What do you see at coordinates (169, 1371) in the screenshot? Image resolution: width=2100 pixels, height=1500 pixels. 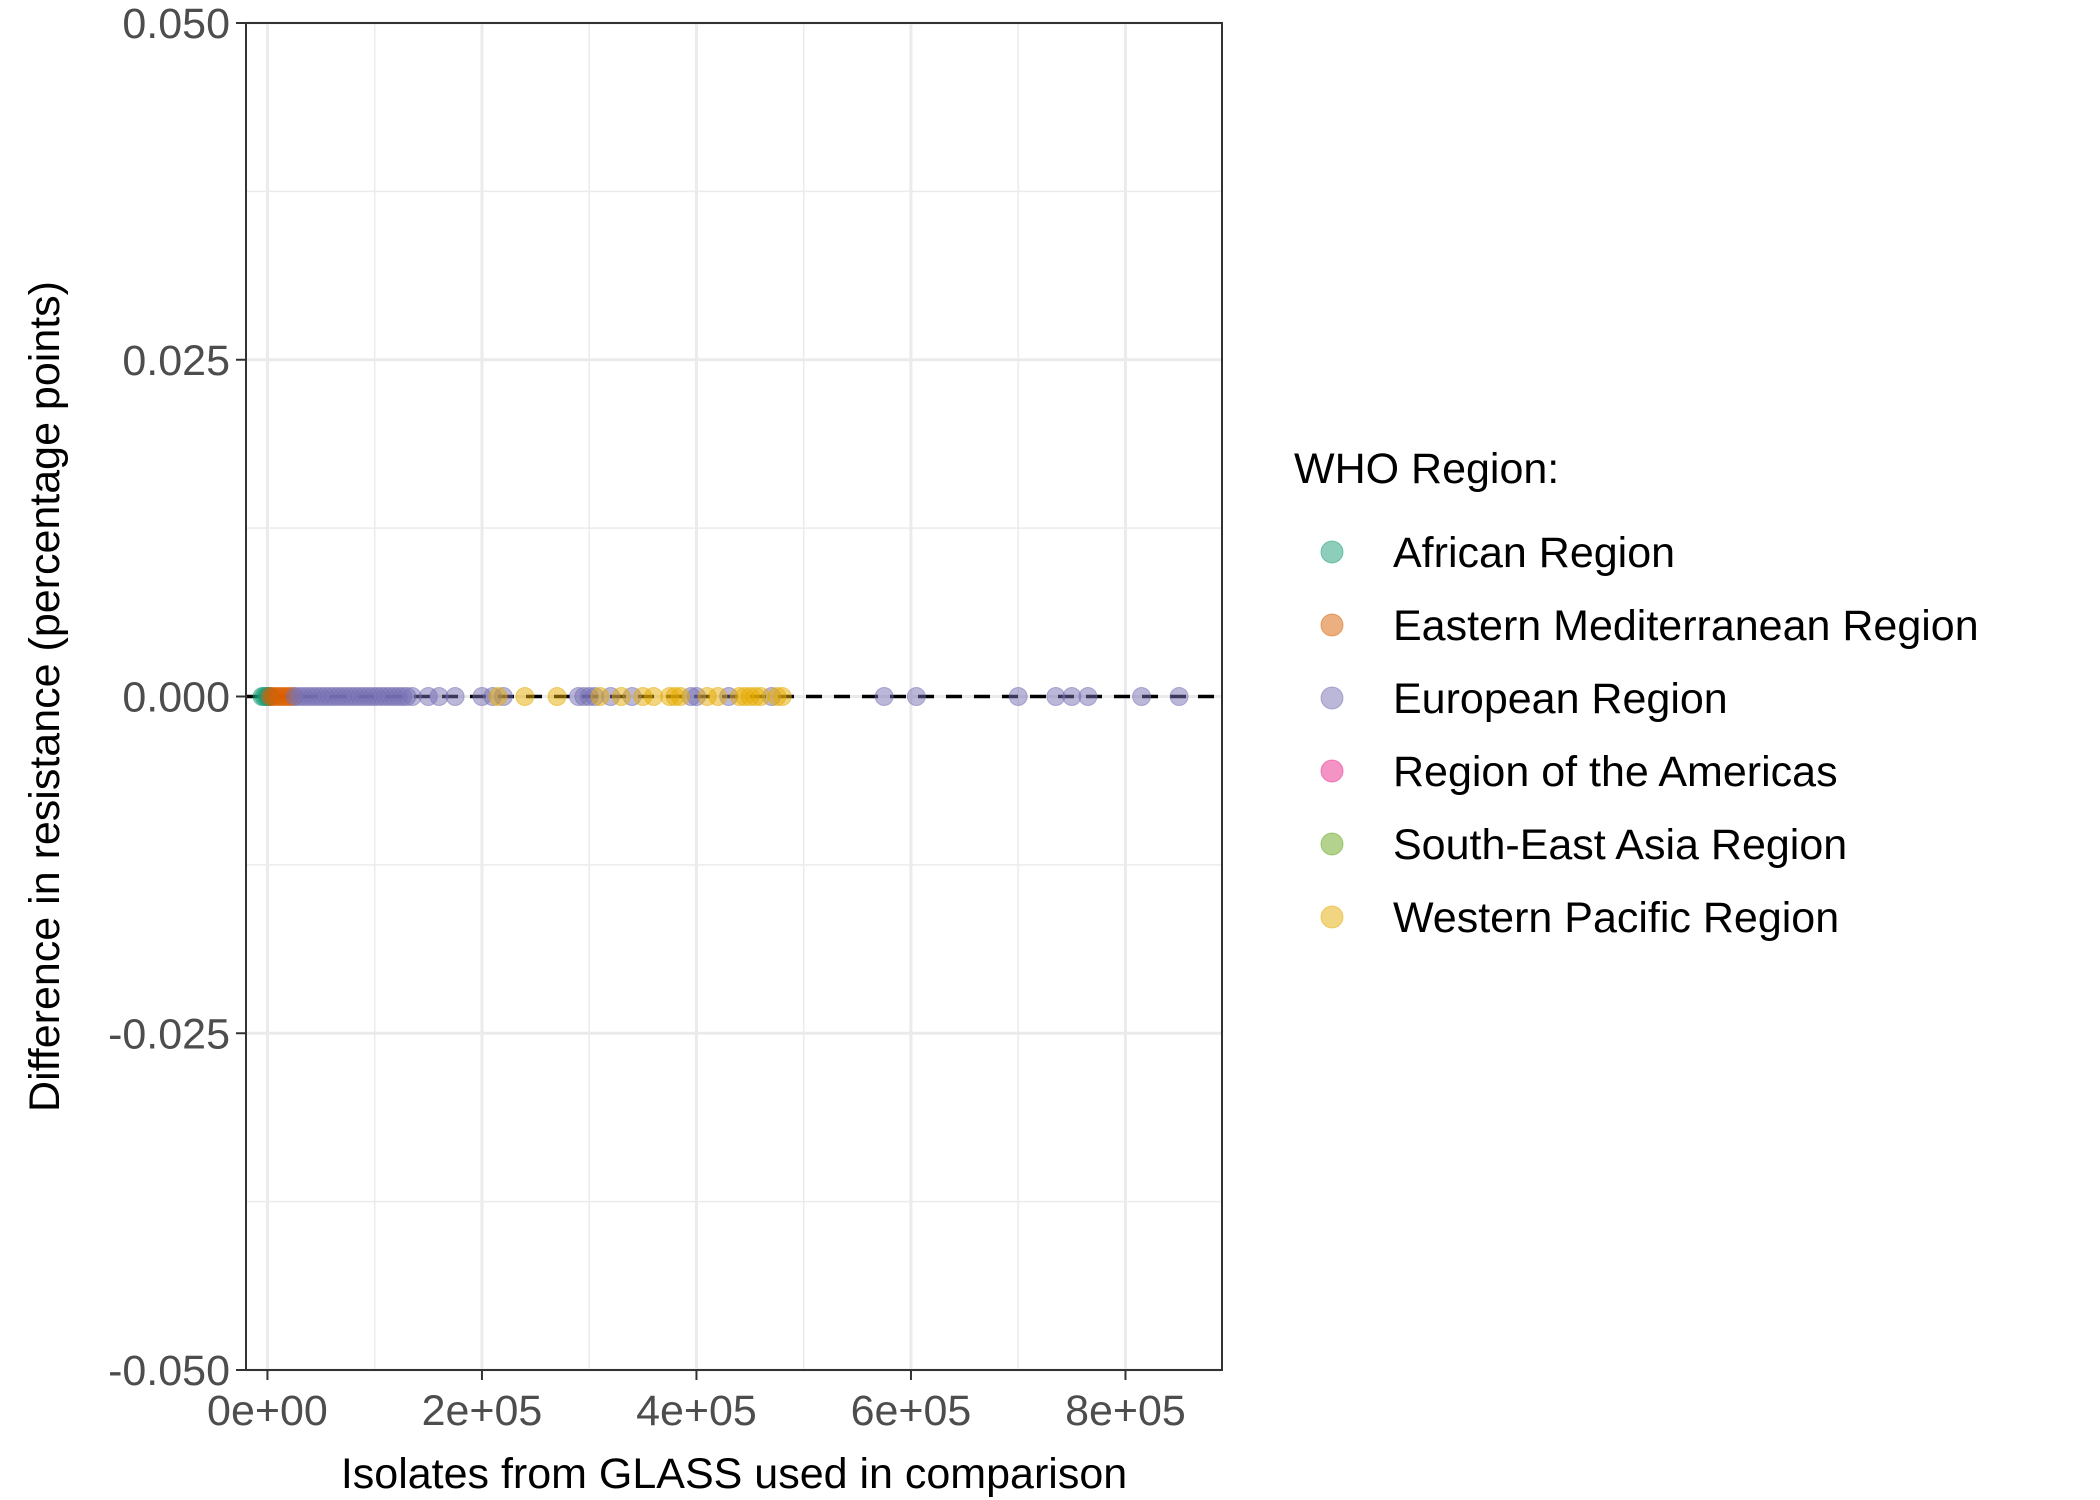 I see `y-tick-label: -0.050` at bounding box center [169, 1371].